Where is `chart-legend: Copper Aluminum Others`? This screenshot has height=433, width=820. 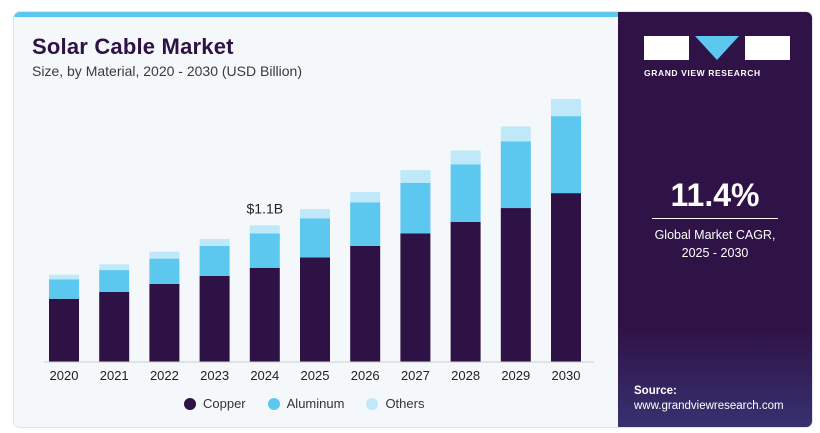 chart-legend: Copper Aluminum Others is located at coordinates (304, 403).